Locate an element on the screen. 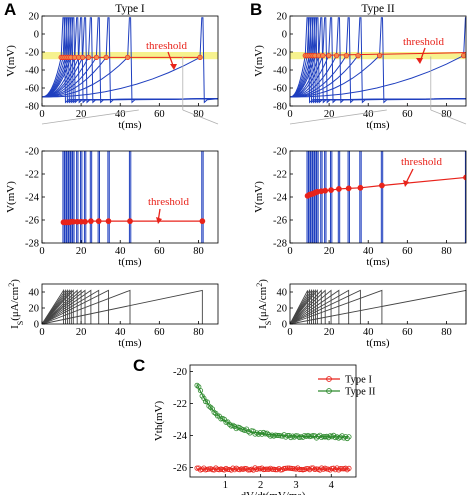 Image resolution: width=474 pixels, height=495 pixels. a-top-threshold-band is located at coordinates (130, 56).